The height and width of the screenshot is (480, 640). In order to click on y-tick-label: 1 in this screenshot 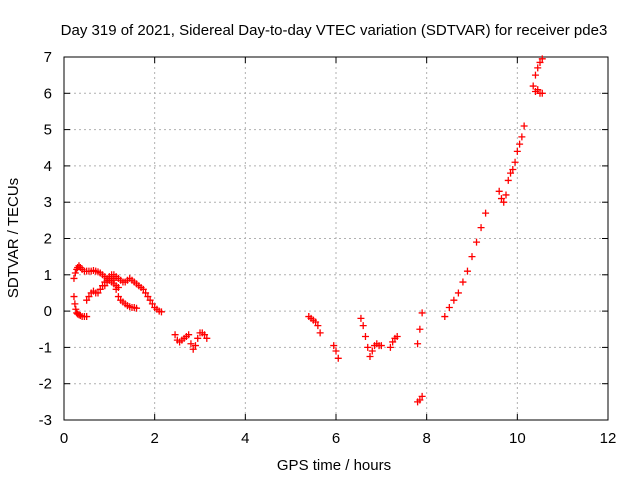, I will do `click(48, 275)`.